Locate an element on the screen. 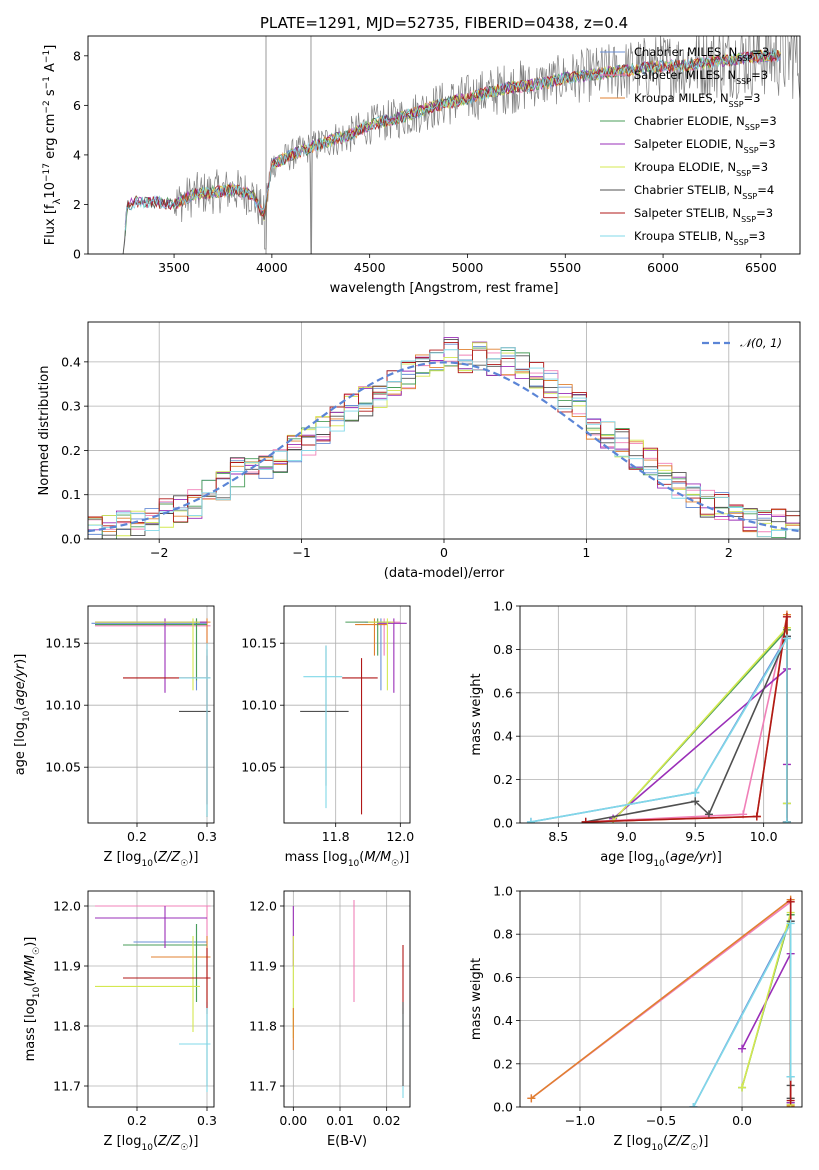 The width and height of the screenshot is (819, 1170). x-tick-label: 1 is located at coordinates (586, 552).